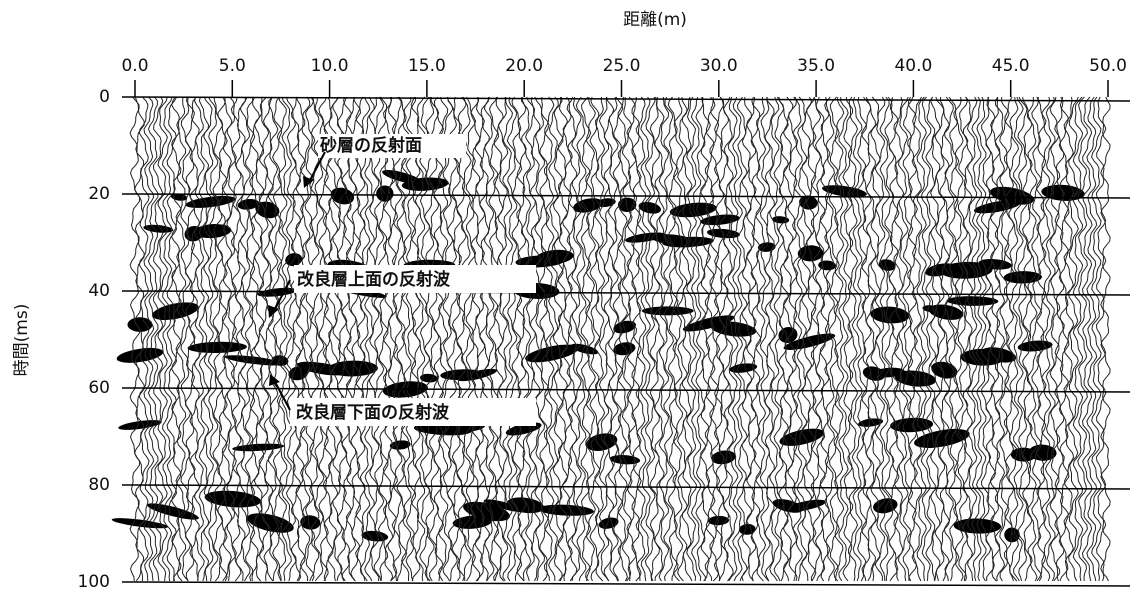 The image size is (1144, 600). I want to click on annotation: 砂層の反射面, so click(384, 161).